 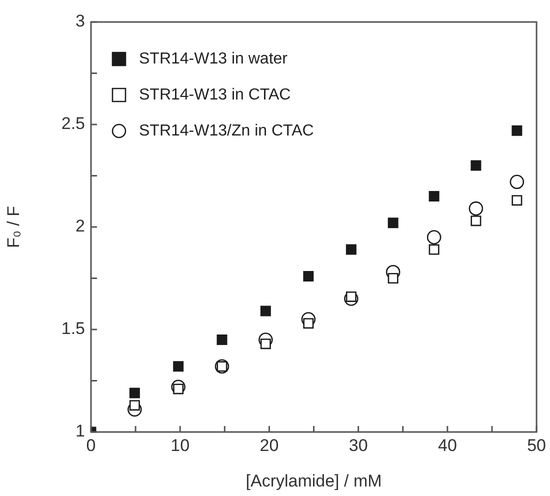 I want to click on y-tick-label: 3, so click(x=80, y=21).